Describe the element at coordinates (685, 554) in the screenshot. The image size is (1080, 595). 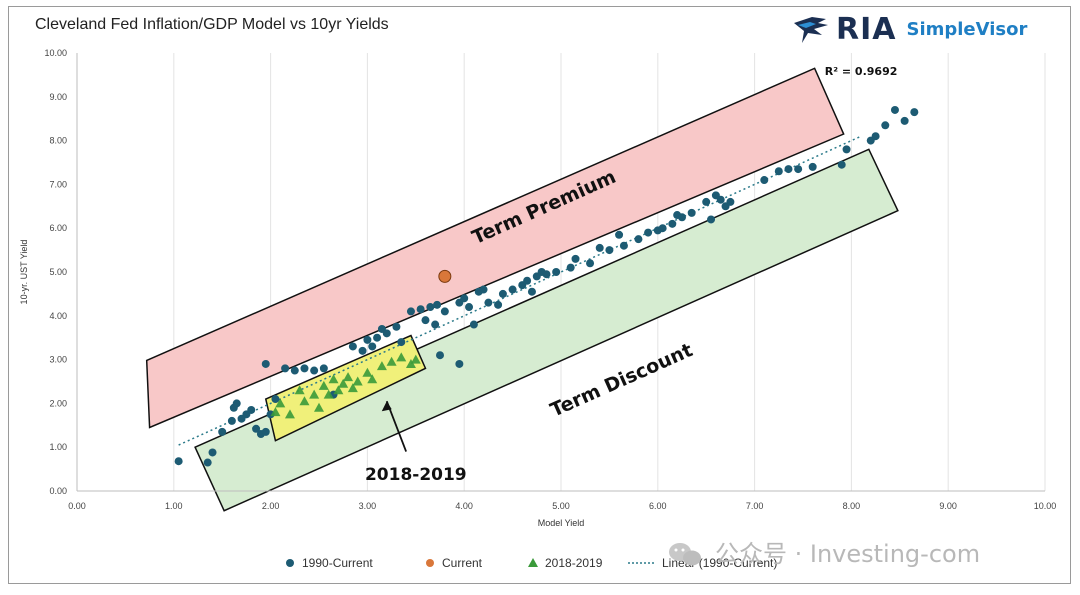
I see `wechat-icon` at that location.